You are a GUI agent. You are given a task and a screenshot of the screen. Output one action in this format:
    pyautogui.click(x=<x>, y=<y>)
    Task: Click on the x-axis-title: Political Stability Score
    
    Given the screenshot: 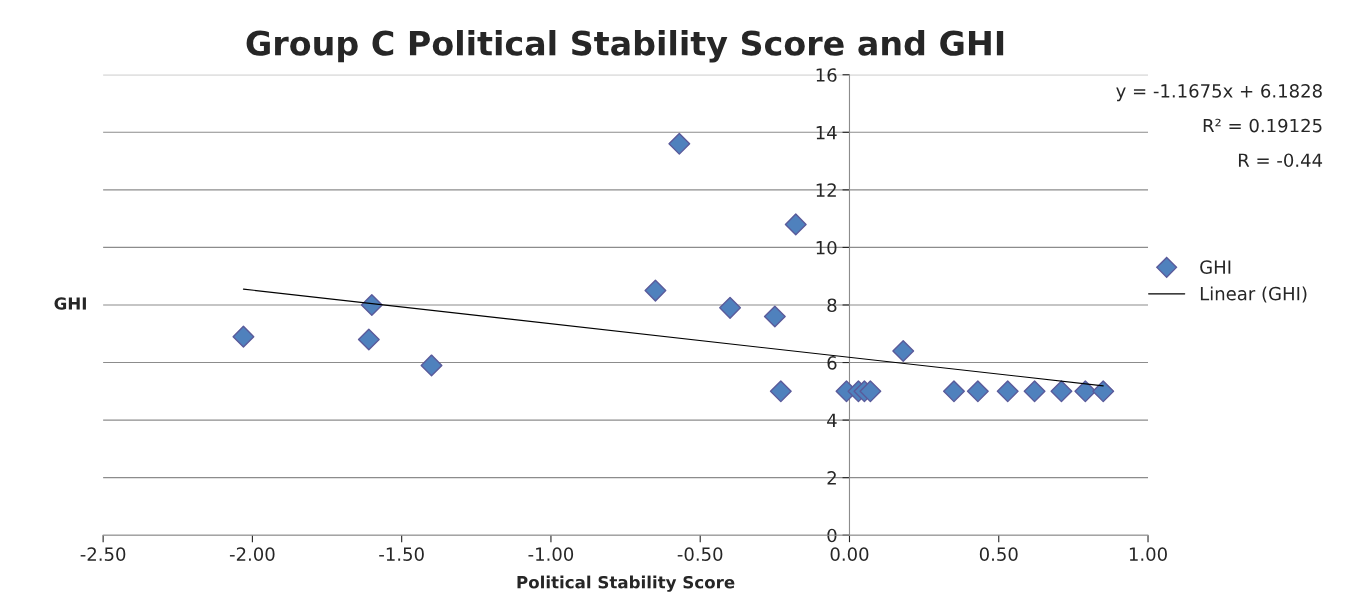 What is the action you would take?
    pyautogui.click(x=626, y=583)
    